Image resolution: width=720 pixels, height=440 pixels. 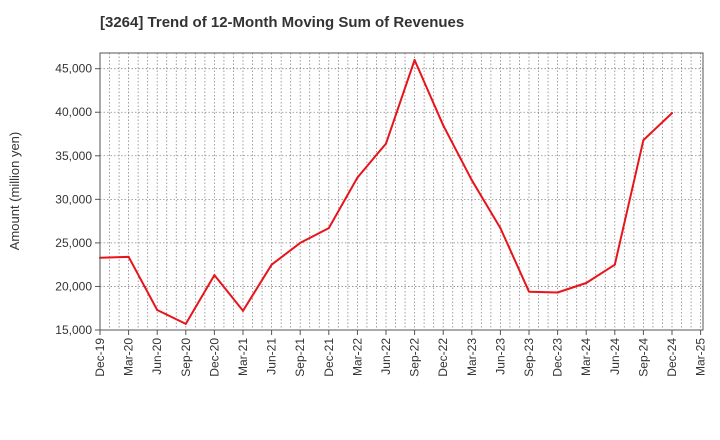 What do you see at coordinates (272, 356) in the screenshot?
I see `x-tick-label: Jun-21` at bounding box center [272, 356].